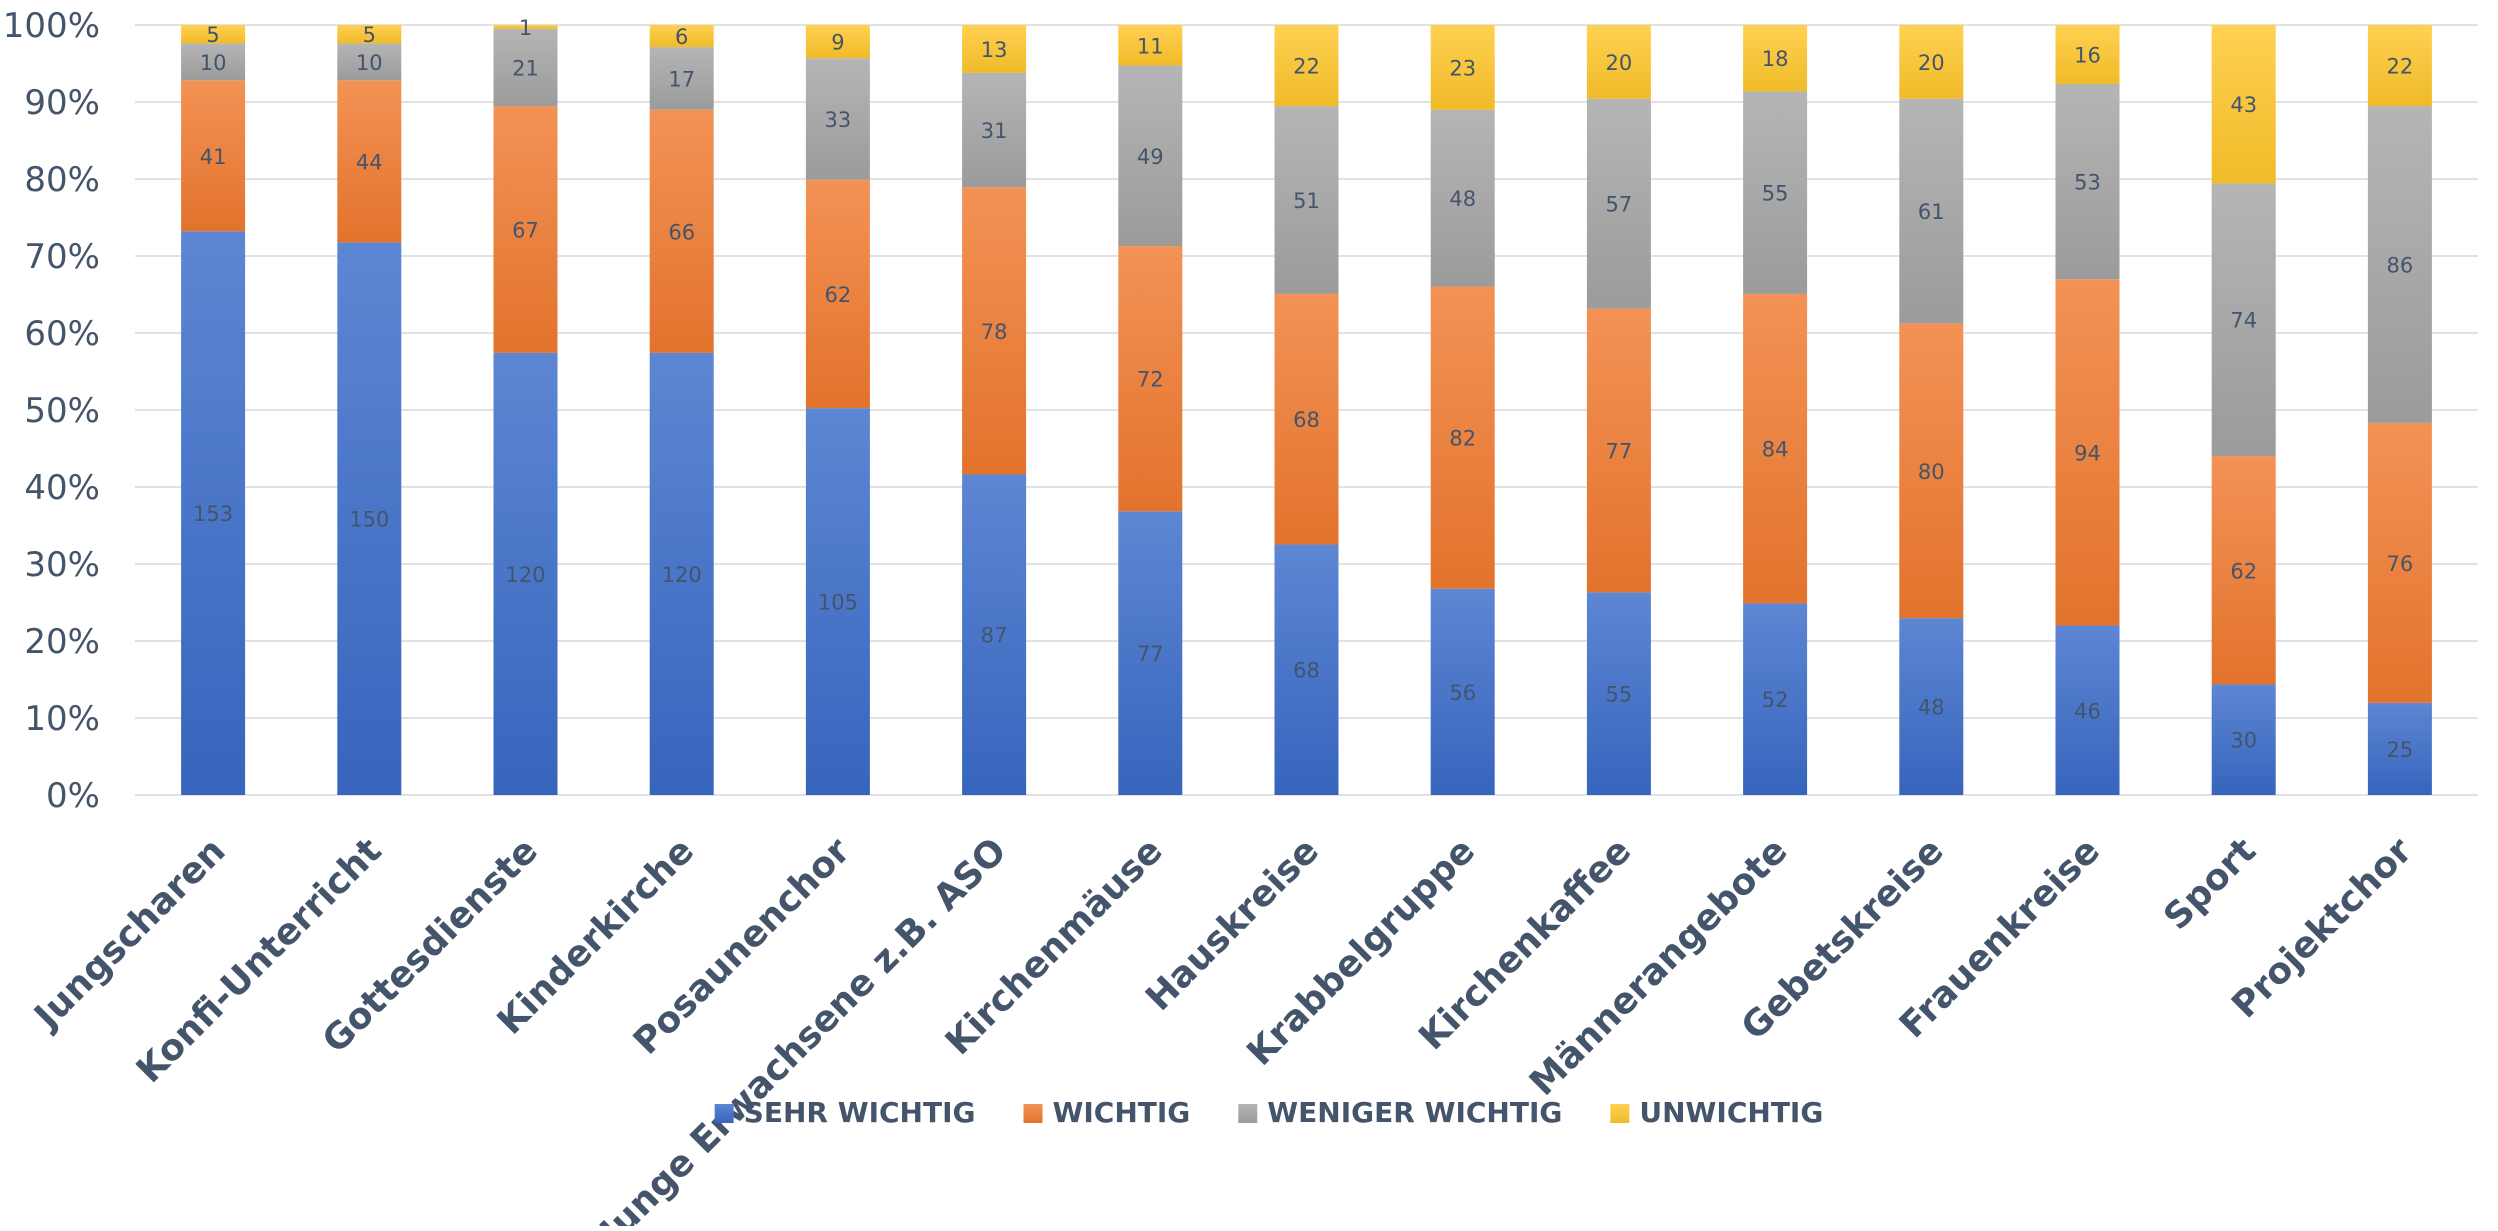 The width and height of the screenshot is (2498, 1231). I want to click on data-label: 25, so click(2400, 750).